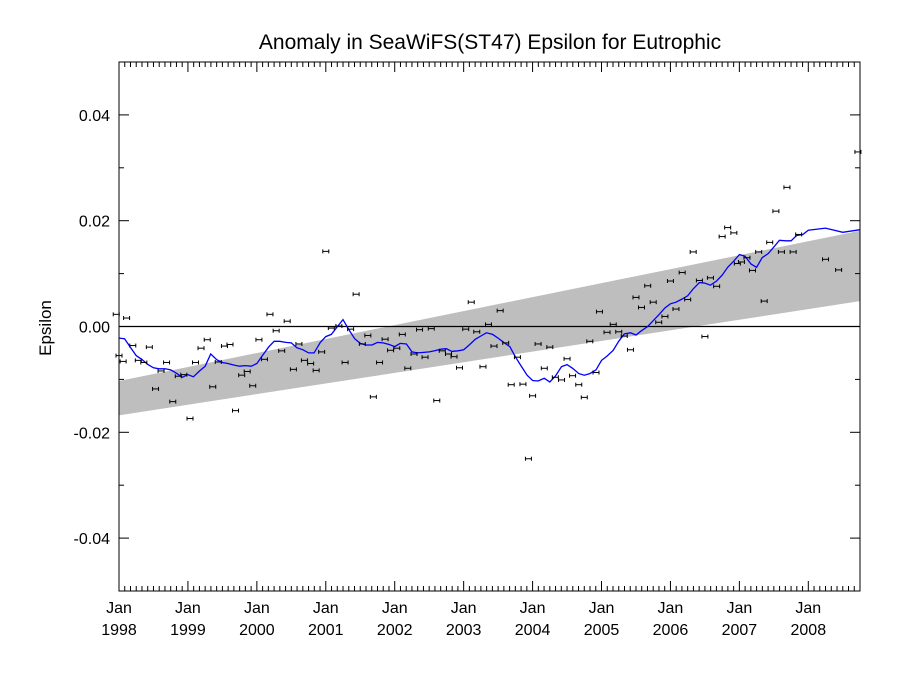  I want to click on y-tick-label: -0.02, so click(92, 433).